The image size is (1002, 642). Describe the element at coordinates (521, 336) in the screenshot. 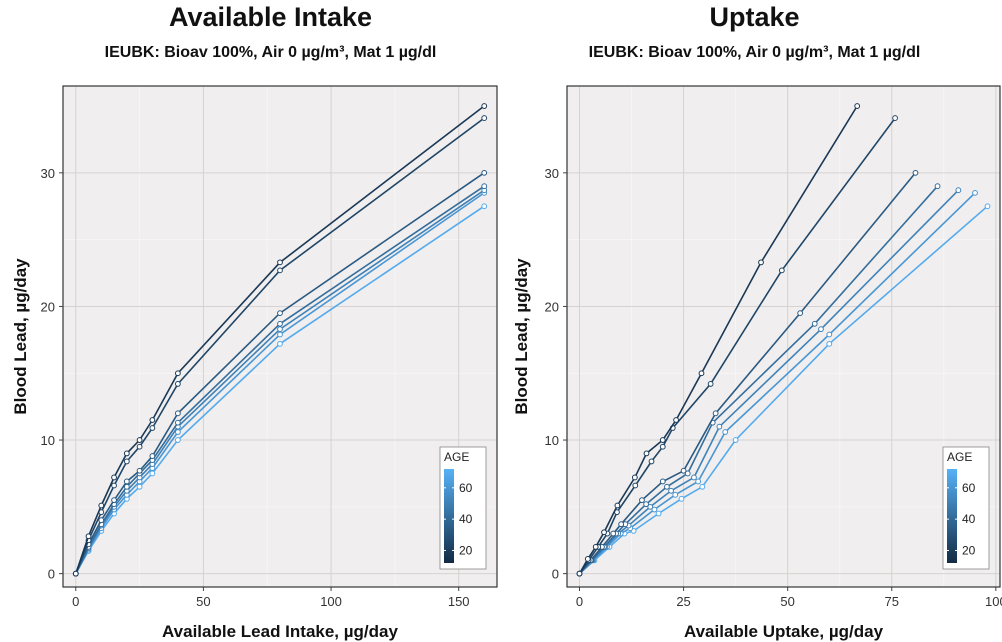

I see `y-axis-title: Blood Lead, µg/day` at that location.